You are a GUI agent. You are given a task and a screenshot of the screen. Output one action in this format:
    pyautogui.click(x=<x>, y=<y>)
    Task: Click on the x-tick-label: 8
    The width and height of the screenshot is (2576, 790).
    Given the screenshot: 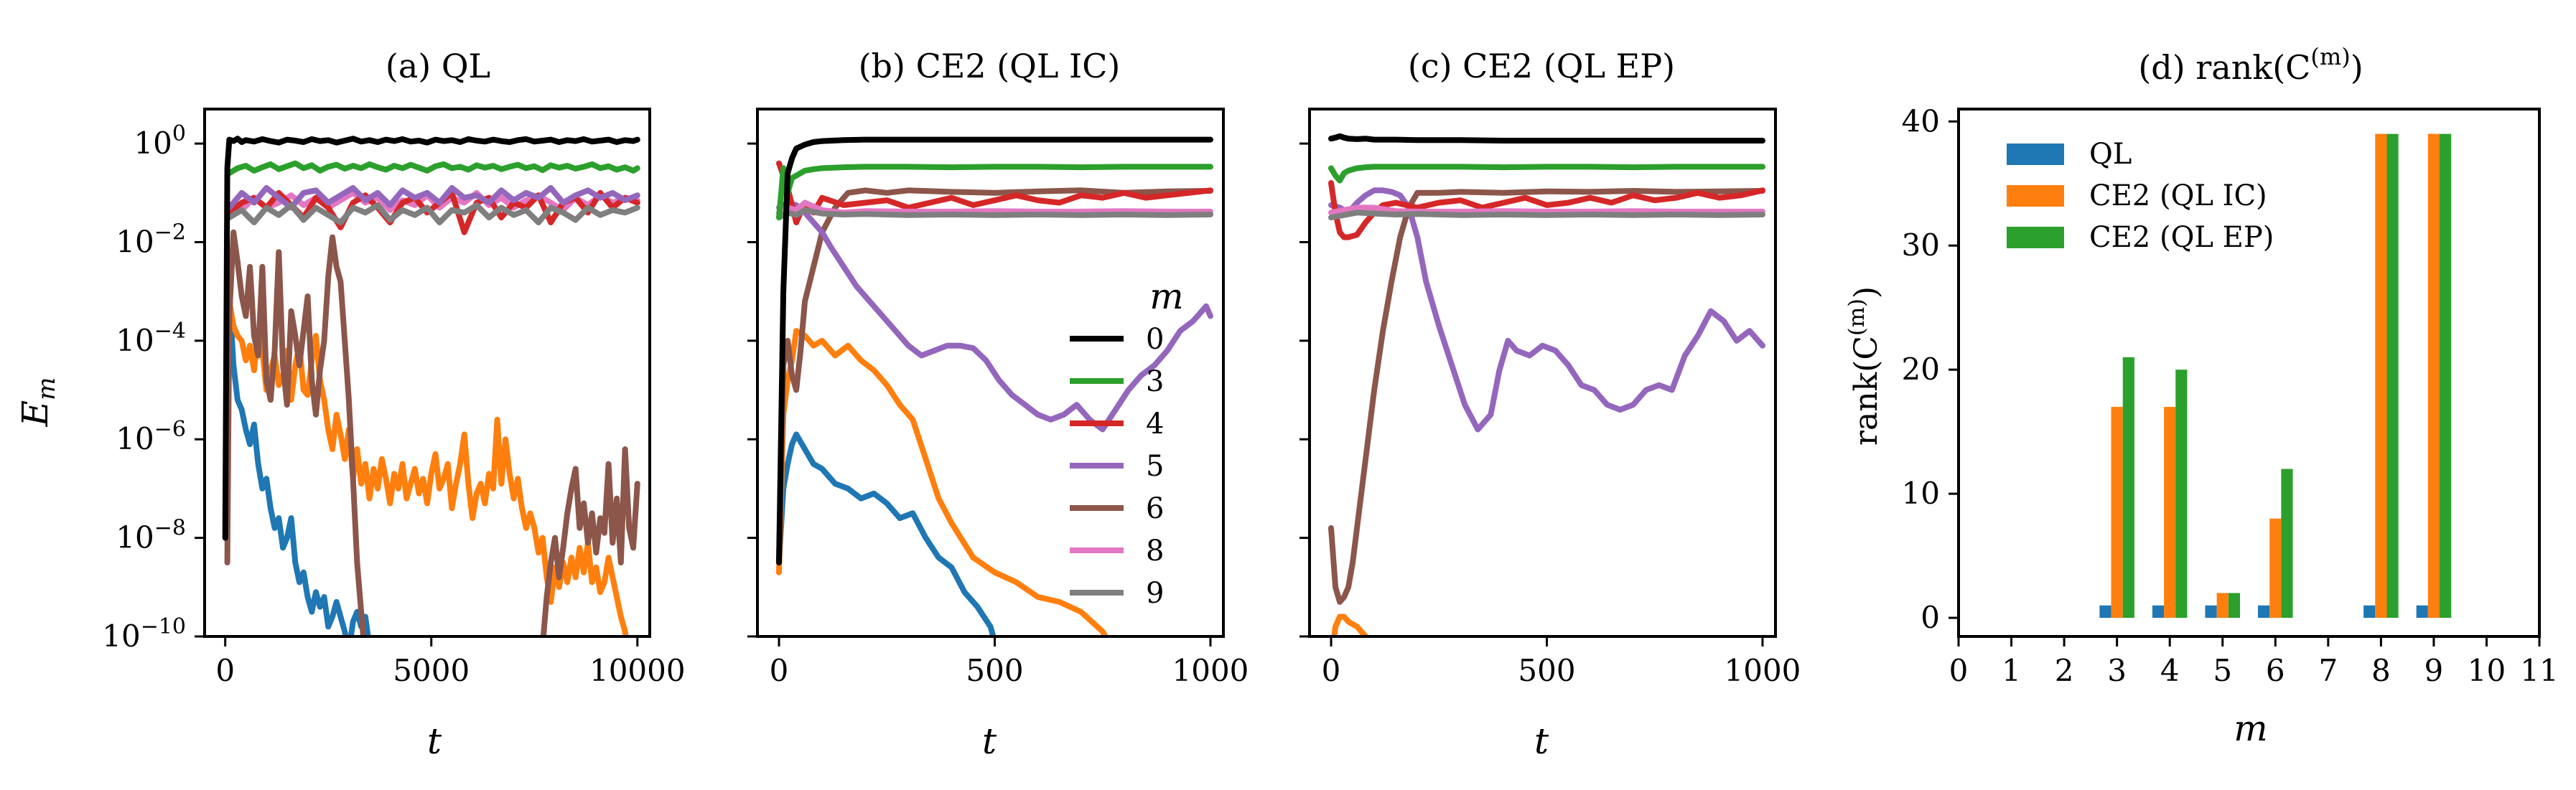 What is the action you would take?
    pyautogui.click(x=2381, y=671)
    